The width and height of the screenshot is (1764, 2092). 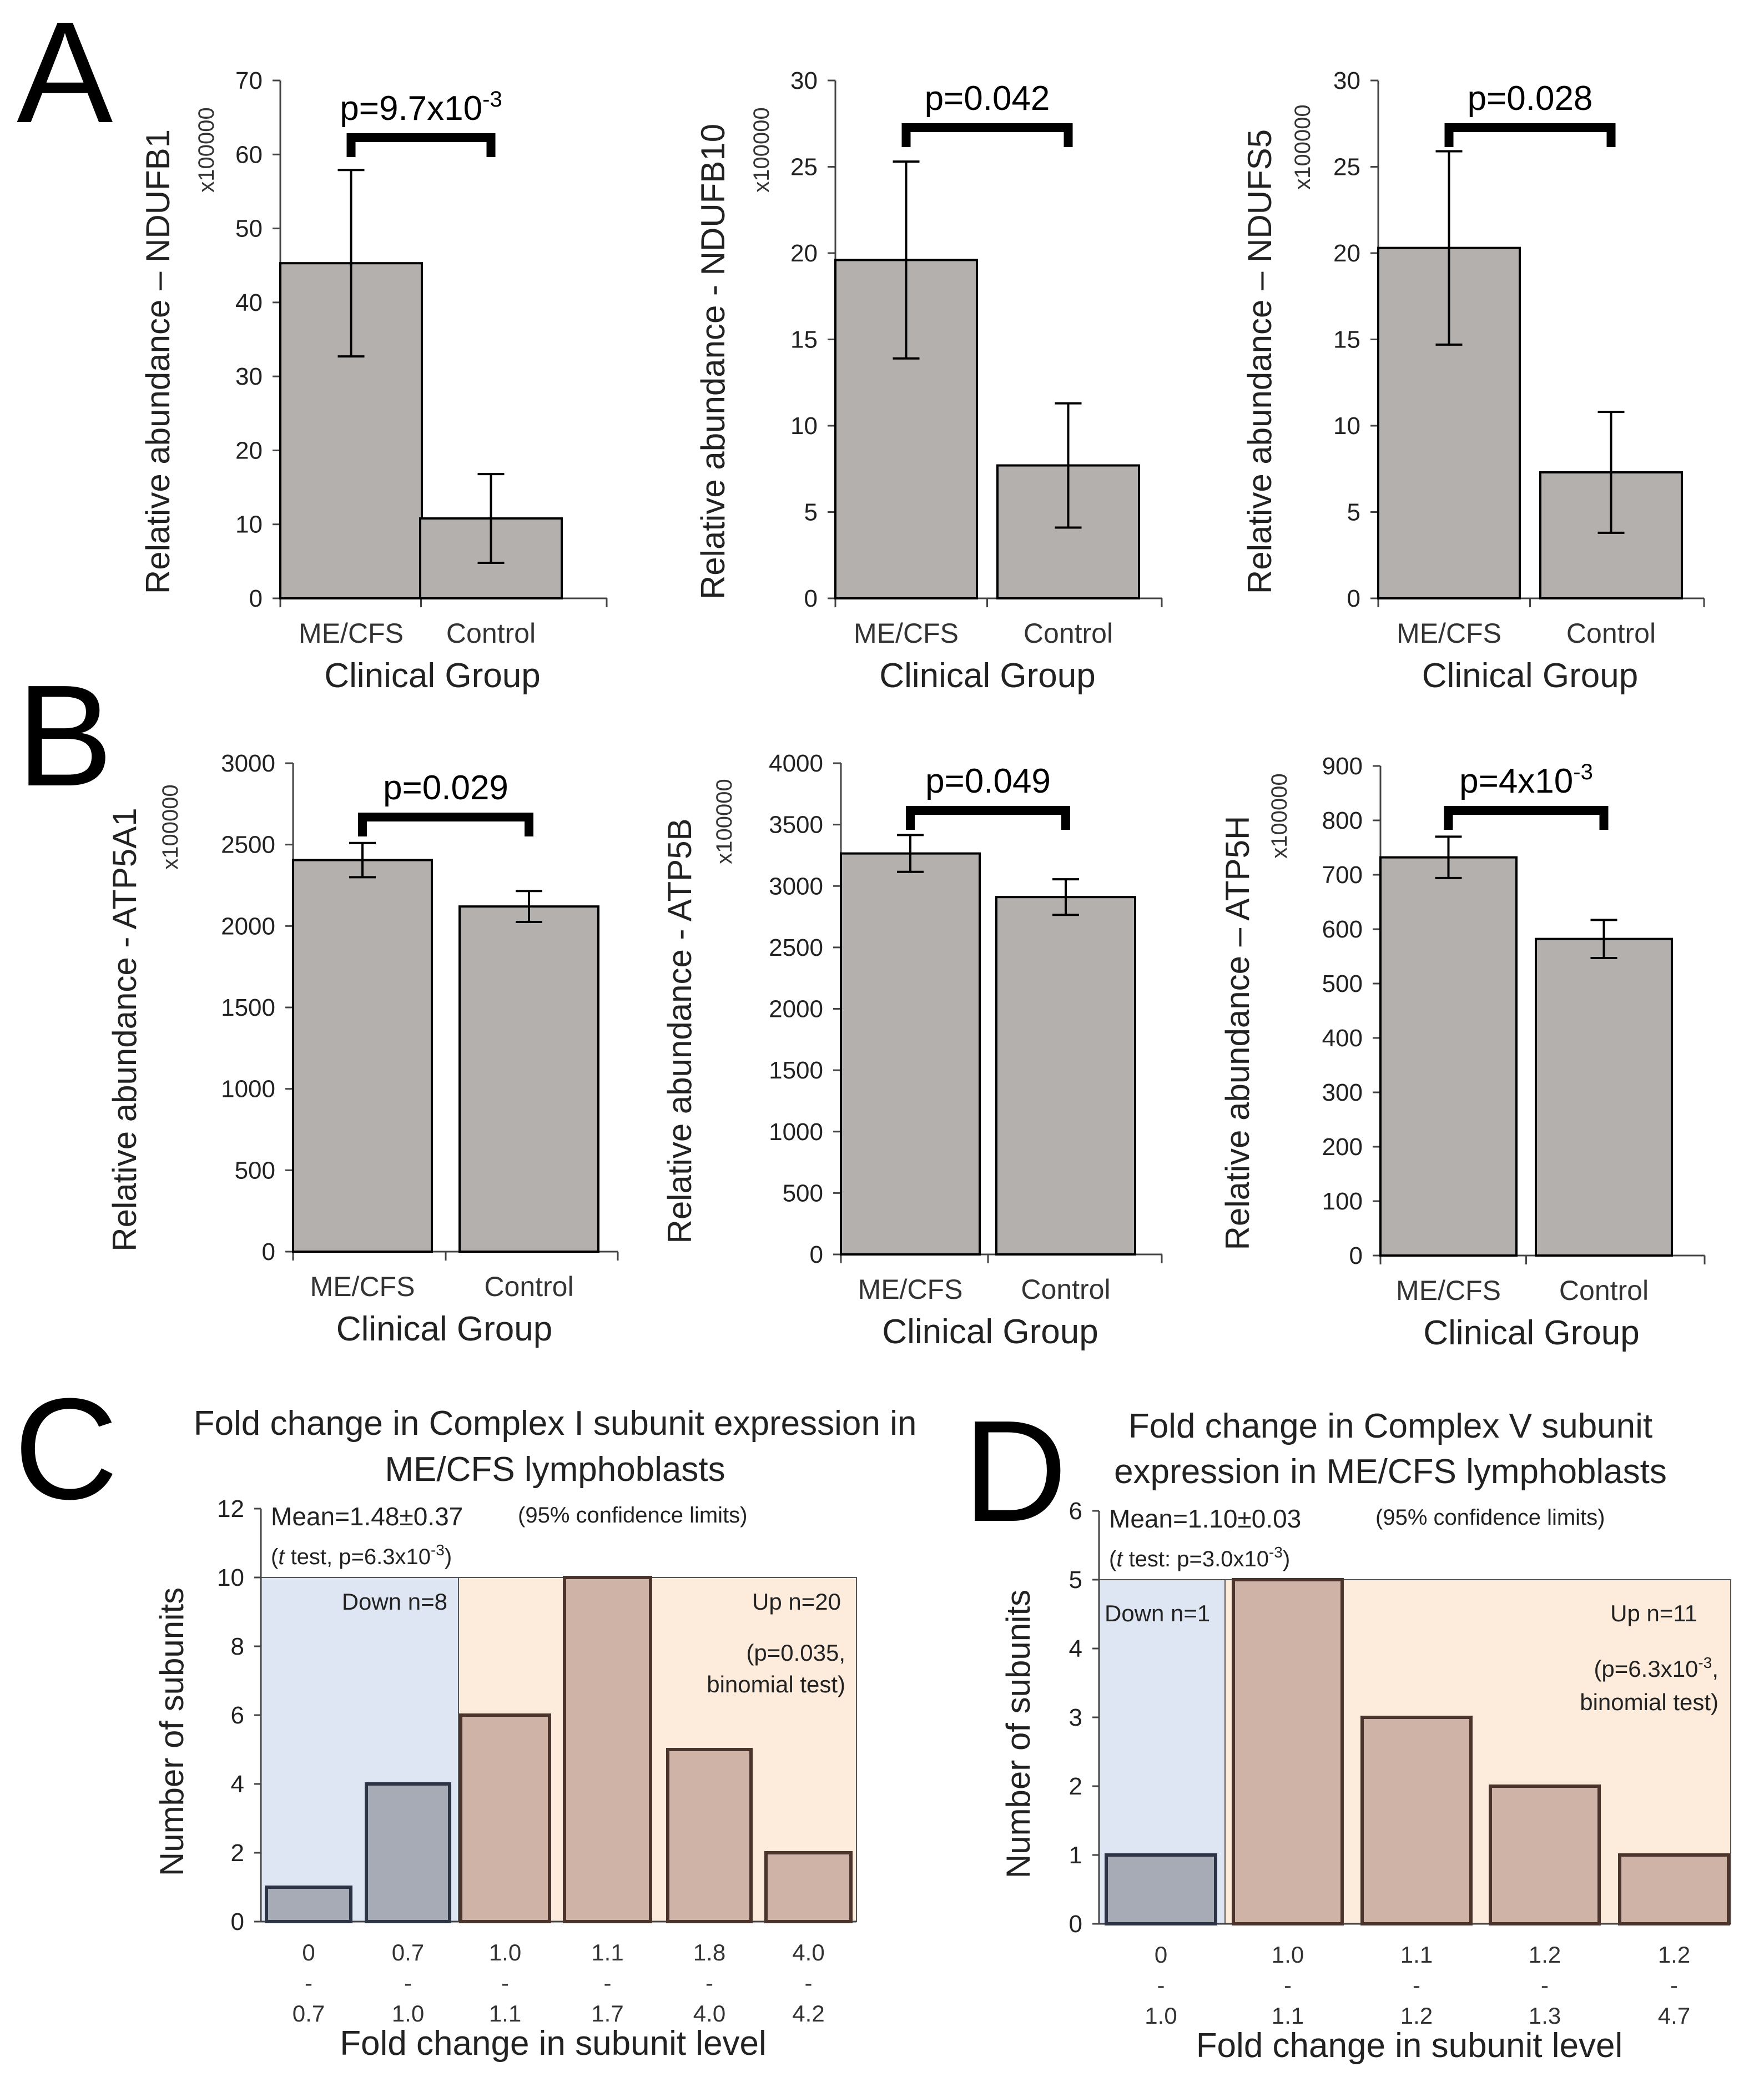 I want to click on binomial-label: (p=6.3x10-3,, so click(x=1656, y=1668).